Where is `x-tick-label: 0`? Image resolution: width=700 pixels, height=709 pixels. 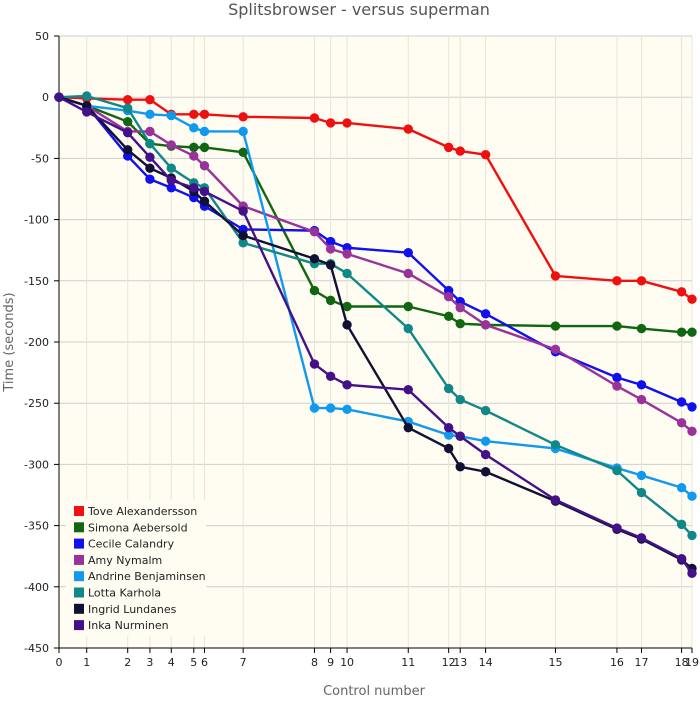
x-tick-label: 0 is located at coordinates (59, 662).